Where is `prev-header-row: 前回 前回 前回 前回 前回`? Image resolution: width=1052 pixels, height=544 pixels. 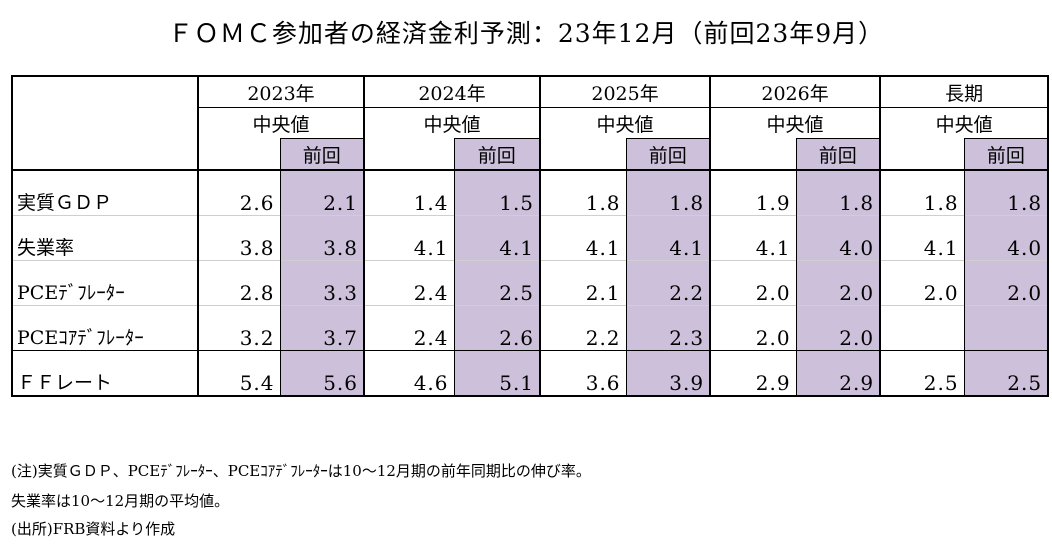 prev-header-row: 前回 前回 前回 前回 前回 is located at coordinates (530, 154).